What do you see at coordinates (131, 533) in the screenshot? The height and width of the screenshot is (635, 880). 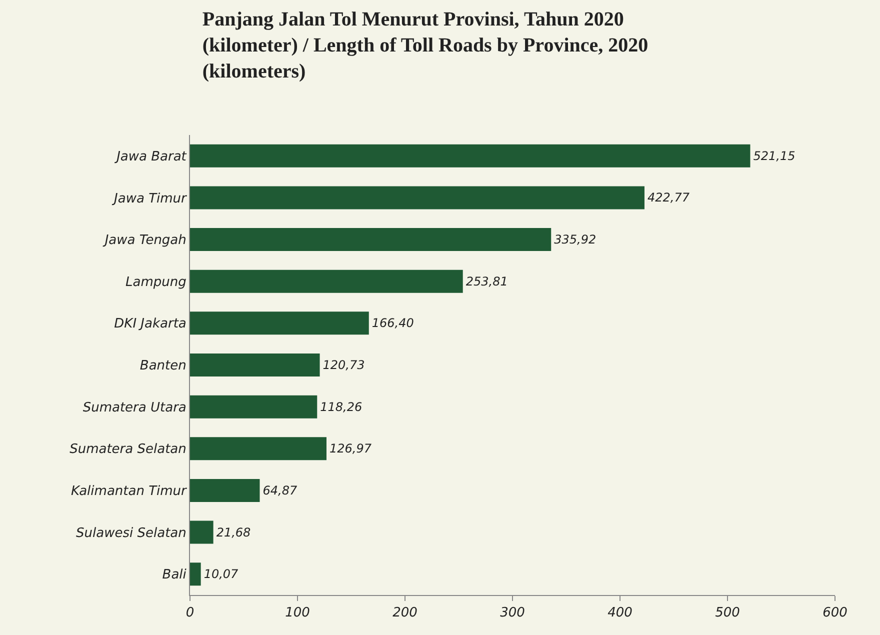 I see `y-tick-label: Sulawesi Selatan` at bounding box center [131, 533].